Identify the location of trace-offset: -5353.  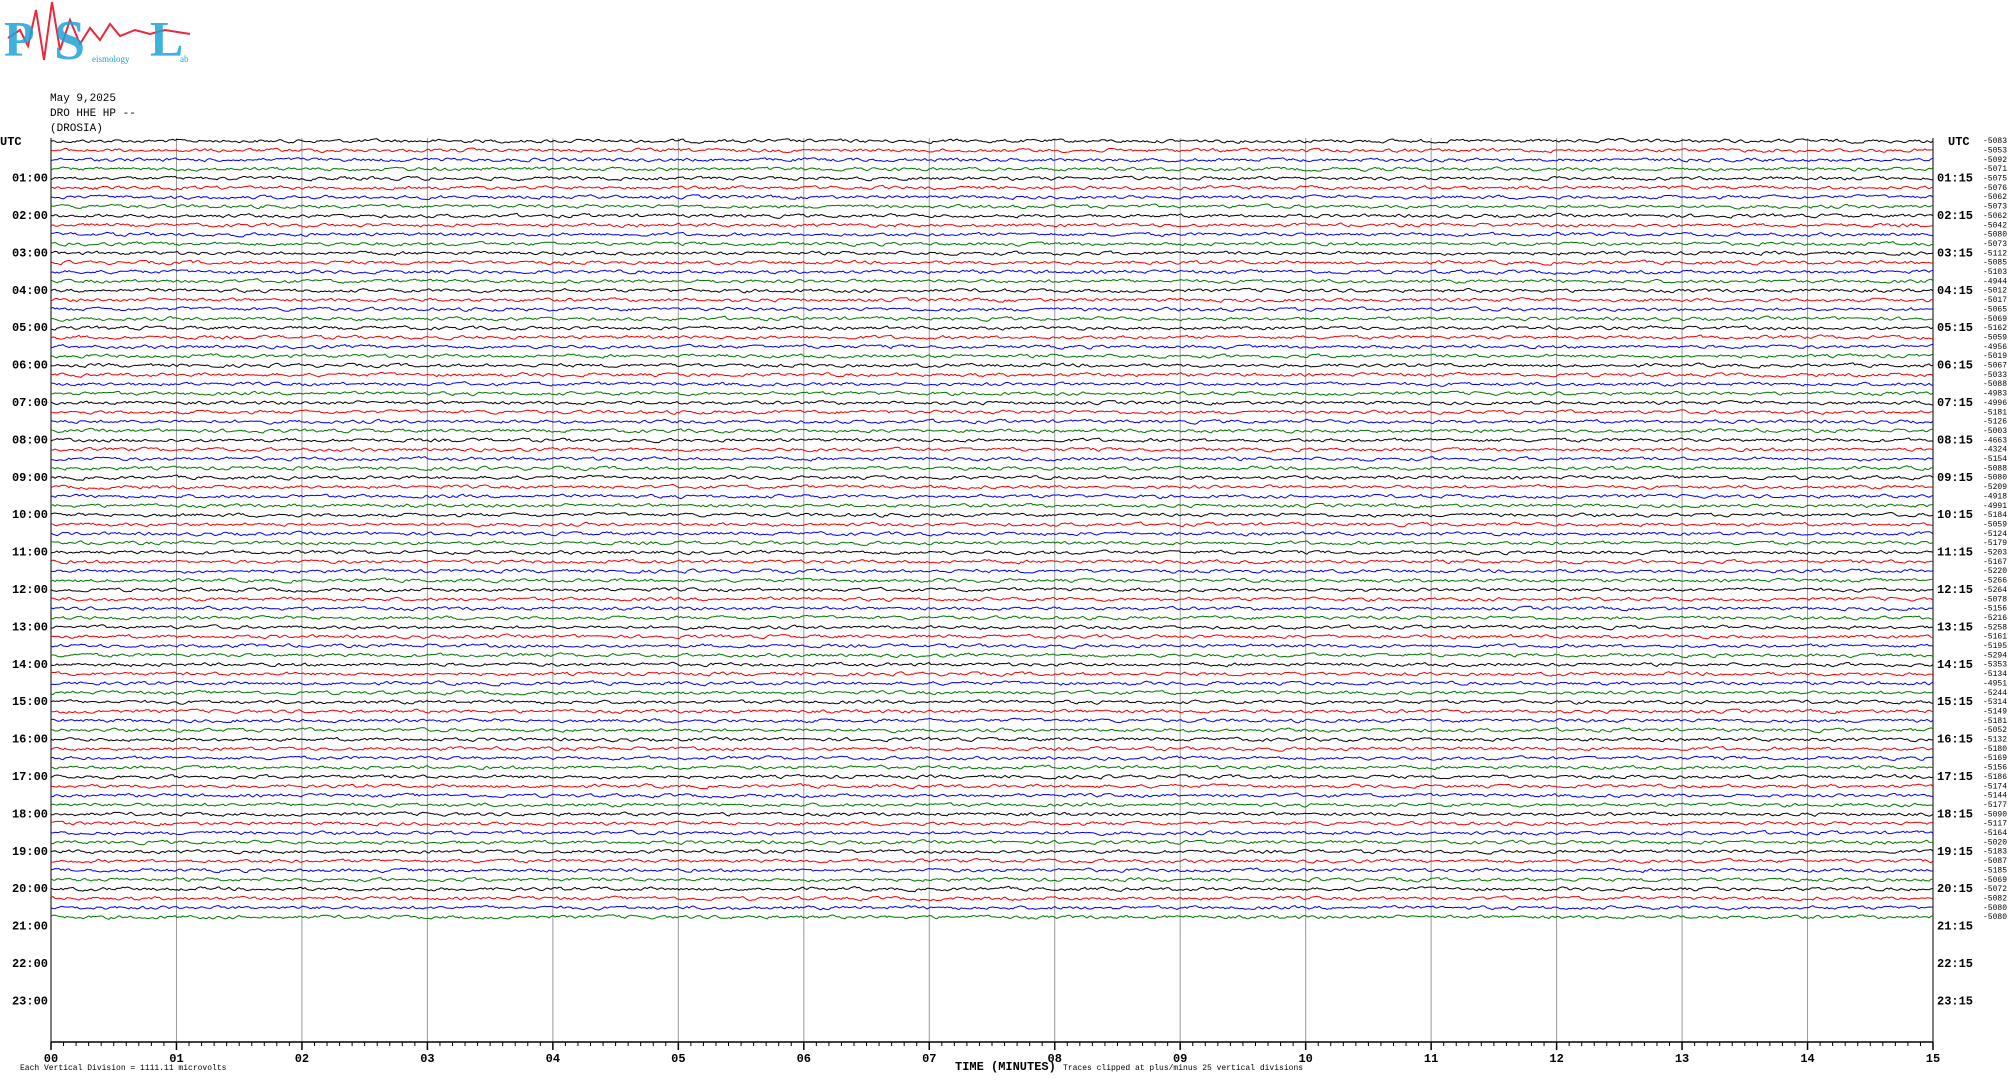
(1995, 665).